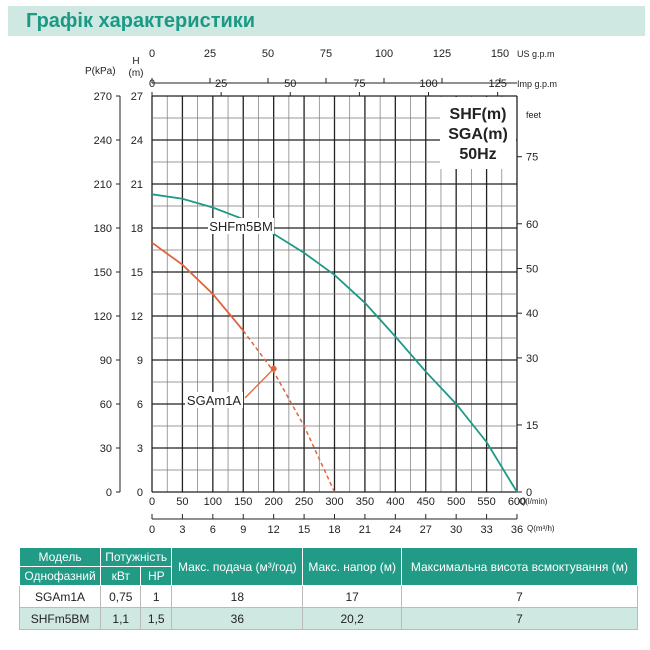  Describe the element at coordinates (395, 530) in the screenshot. I see `x2-tick-label: 24` at that location.